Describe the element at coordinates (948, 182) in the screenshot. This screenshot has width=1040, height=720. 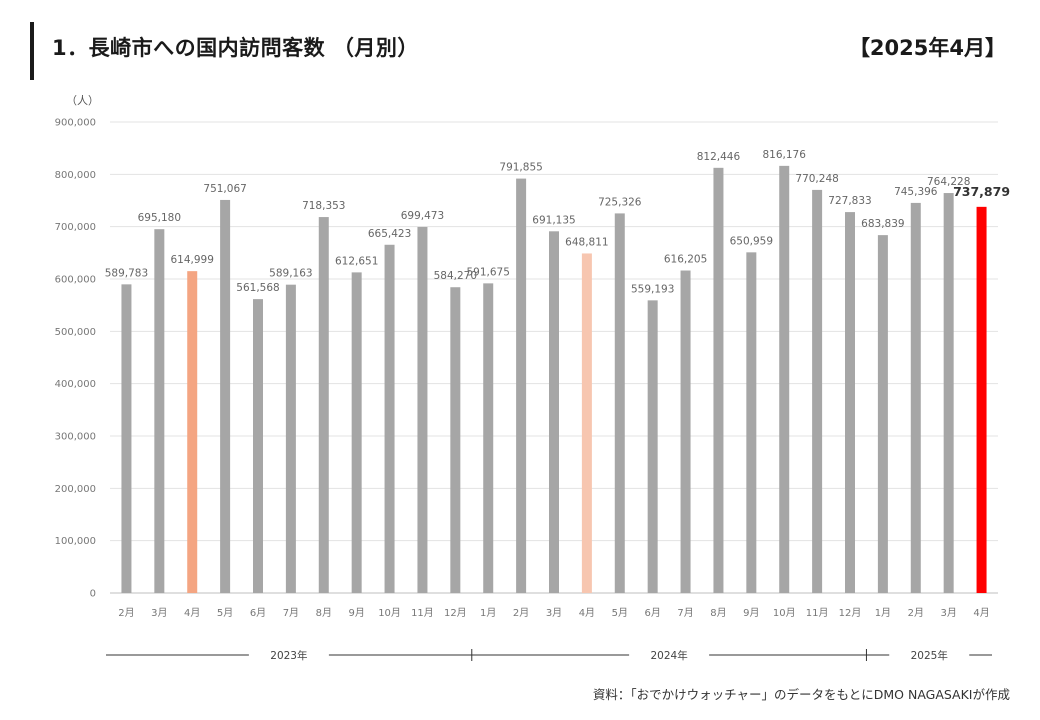
I see `value-label: 764,228` at that location.